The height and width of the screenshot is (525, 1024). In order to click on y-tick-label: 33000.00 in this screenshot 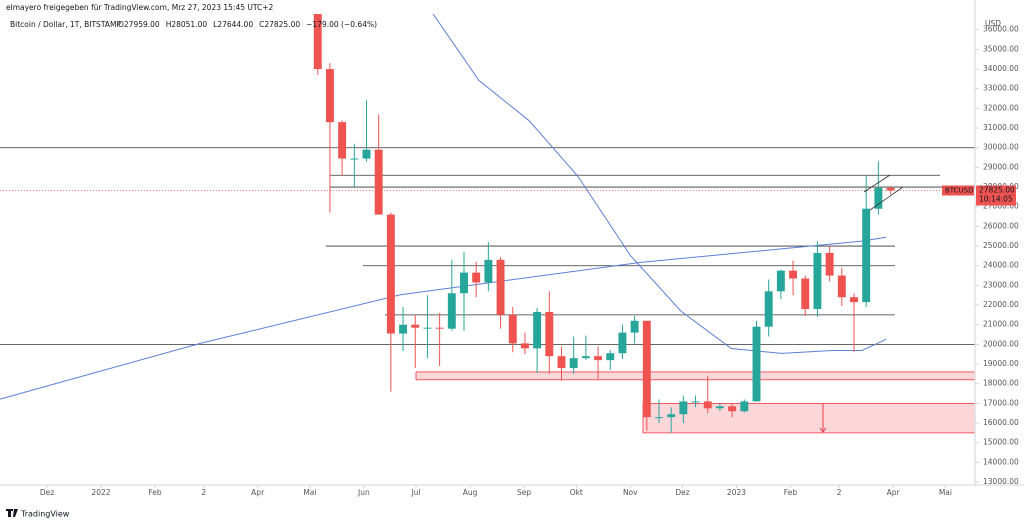, I will do `click(1001, 88)`.